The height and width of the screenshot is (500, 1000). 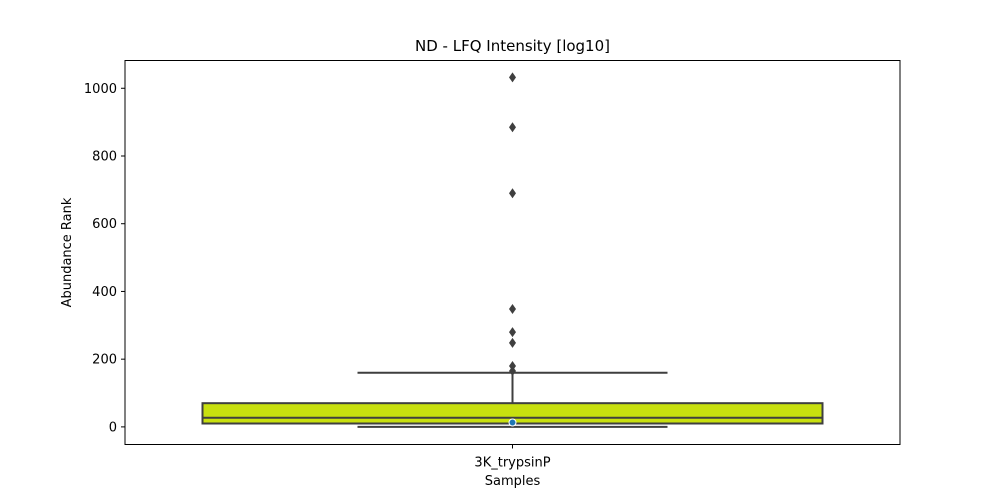 I want to click on x-axis: 3K_trypsinP, so click(x=512, y=457).